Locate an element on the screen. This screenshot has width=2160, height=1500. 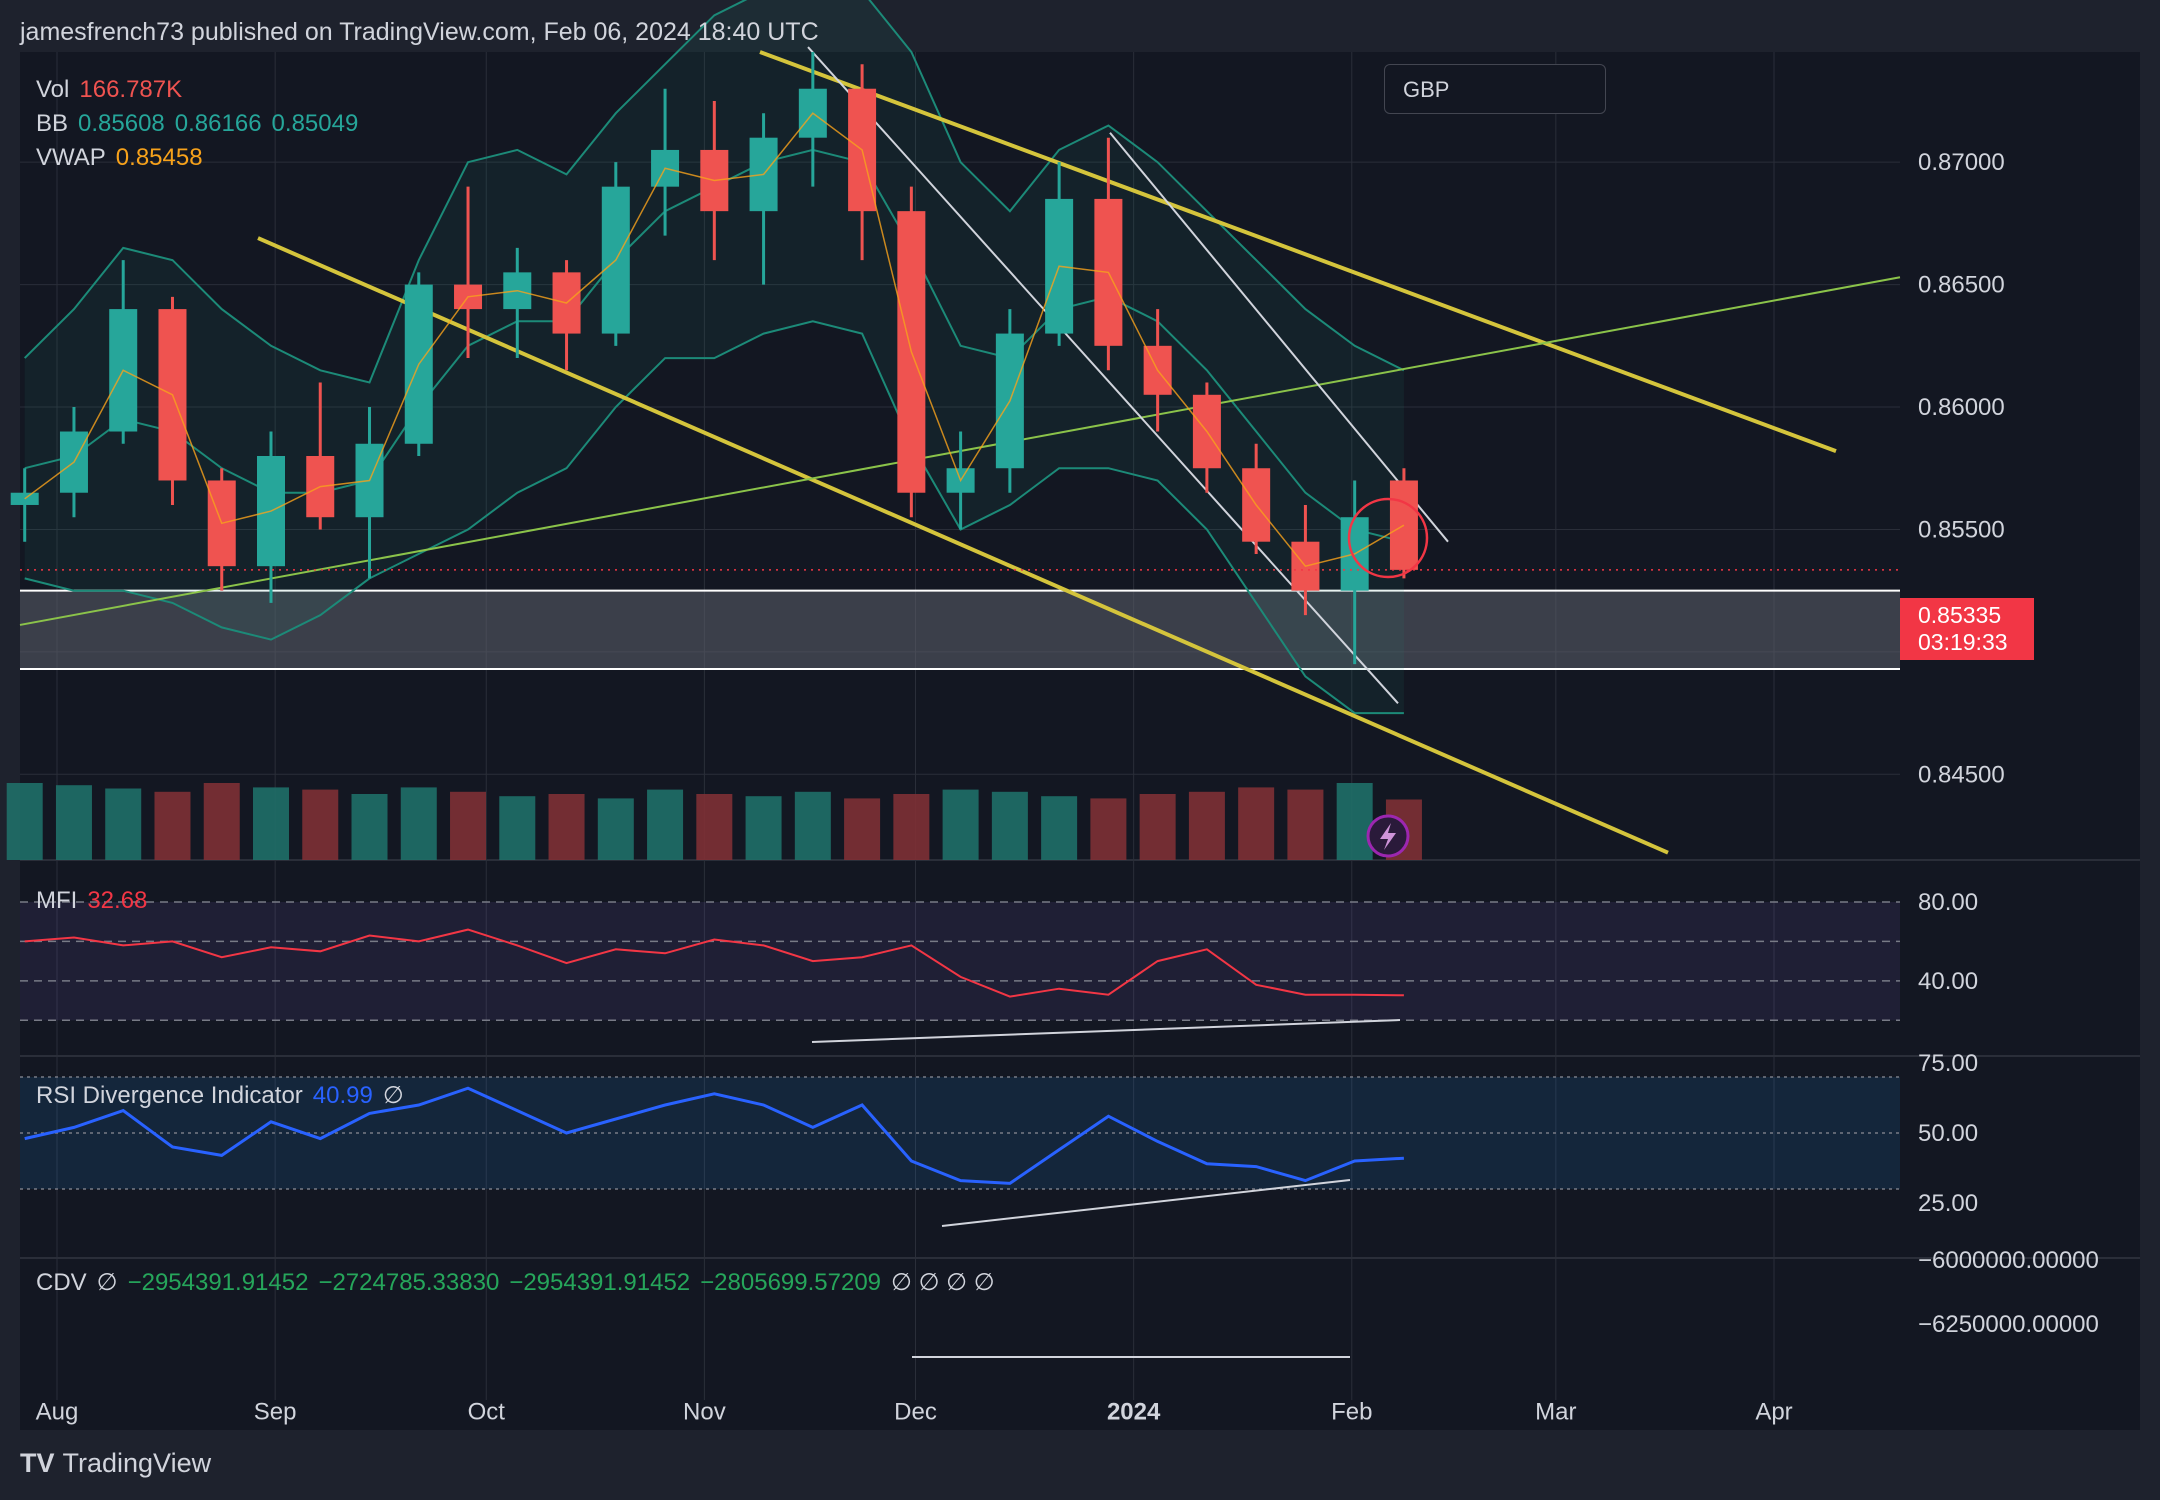
mfi-line is located at coordinates (714, 963).